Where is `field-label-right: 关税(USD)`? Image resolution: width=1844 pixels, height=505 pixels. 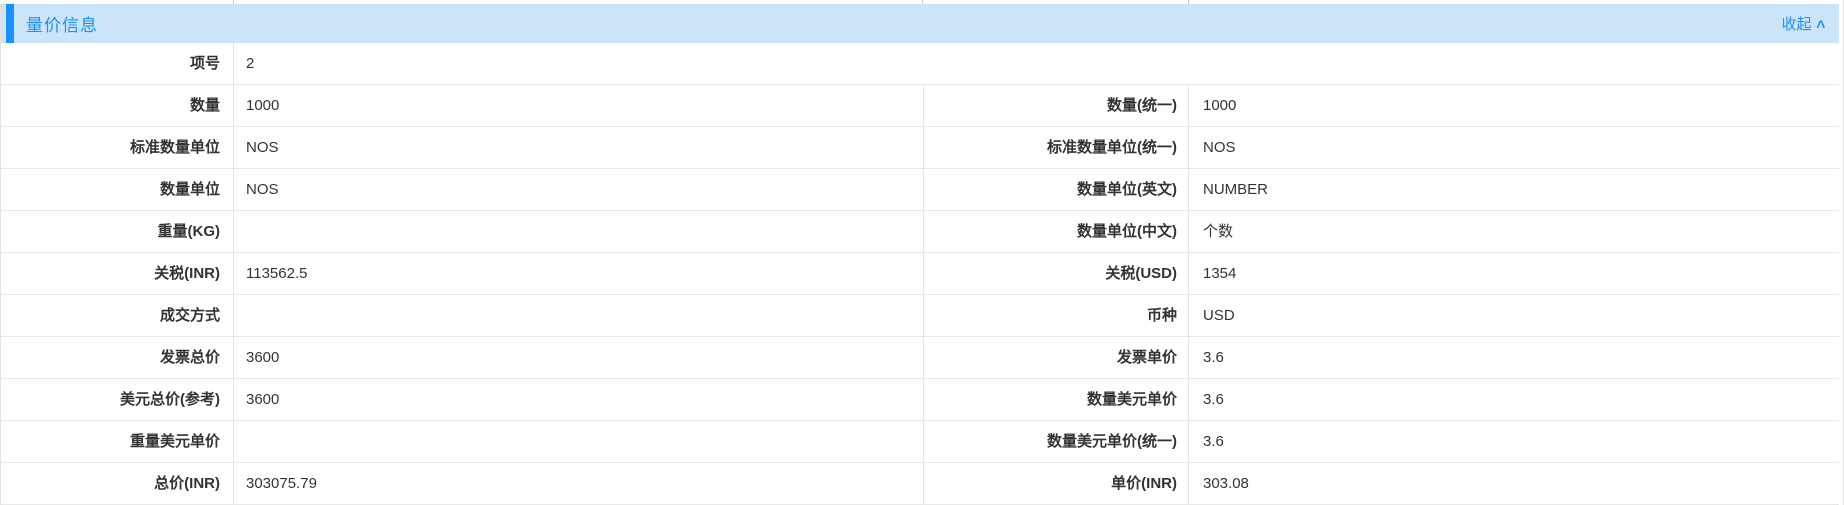
field-label-right: 关税(USD) is located at coordinates (1056, 273).